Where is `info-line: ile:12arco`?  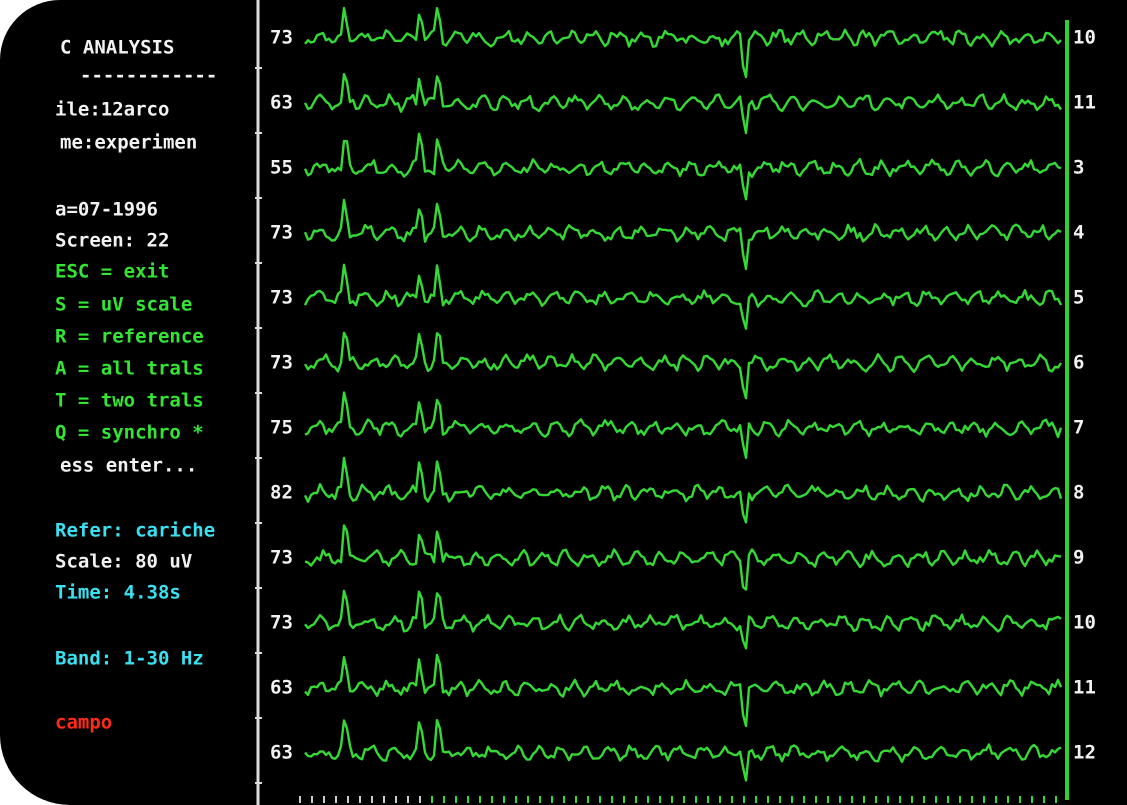 info-line: ile:12arco is located at coordinates (112, 110).